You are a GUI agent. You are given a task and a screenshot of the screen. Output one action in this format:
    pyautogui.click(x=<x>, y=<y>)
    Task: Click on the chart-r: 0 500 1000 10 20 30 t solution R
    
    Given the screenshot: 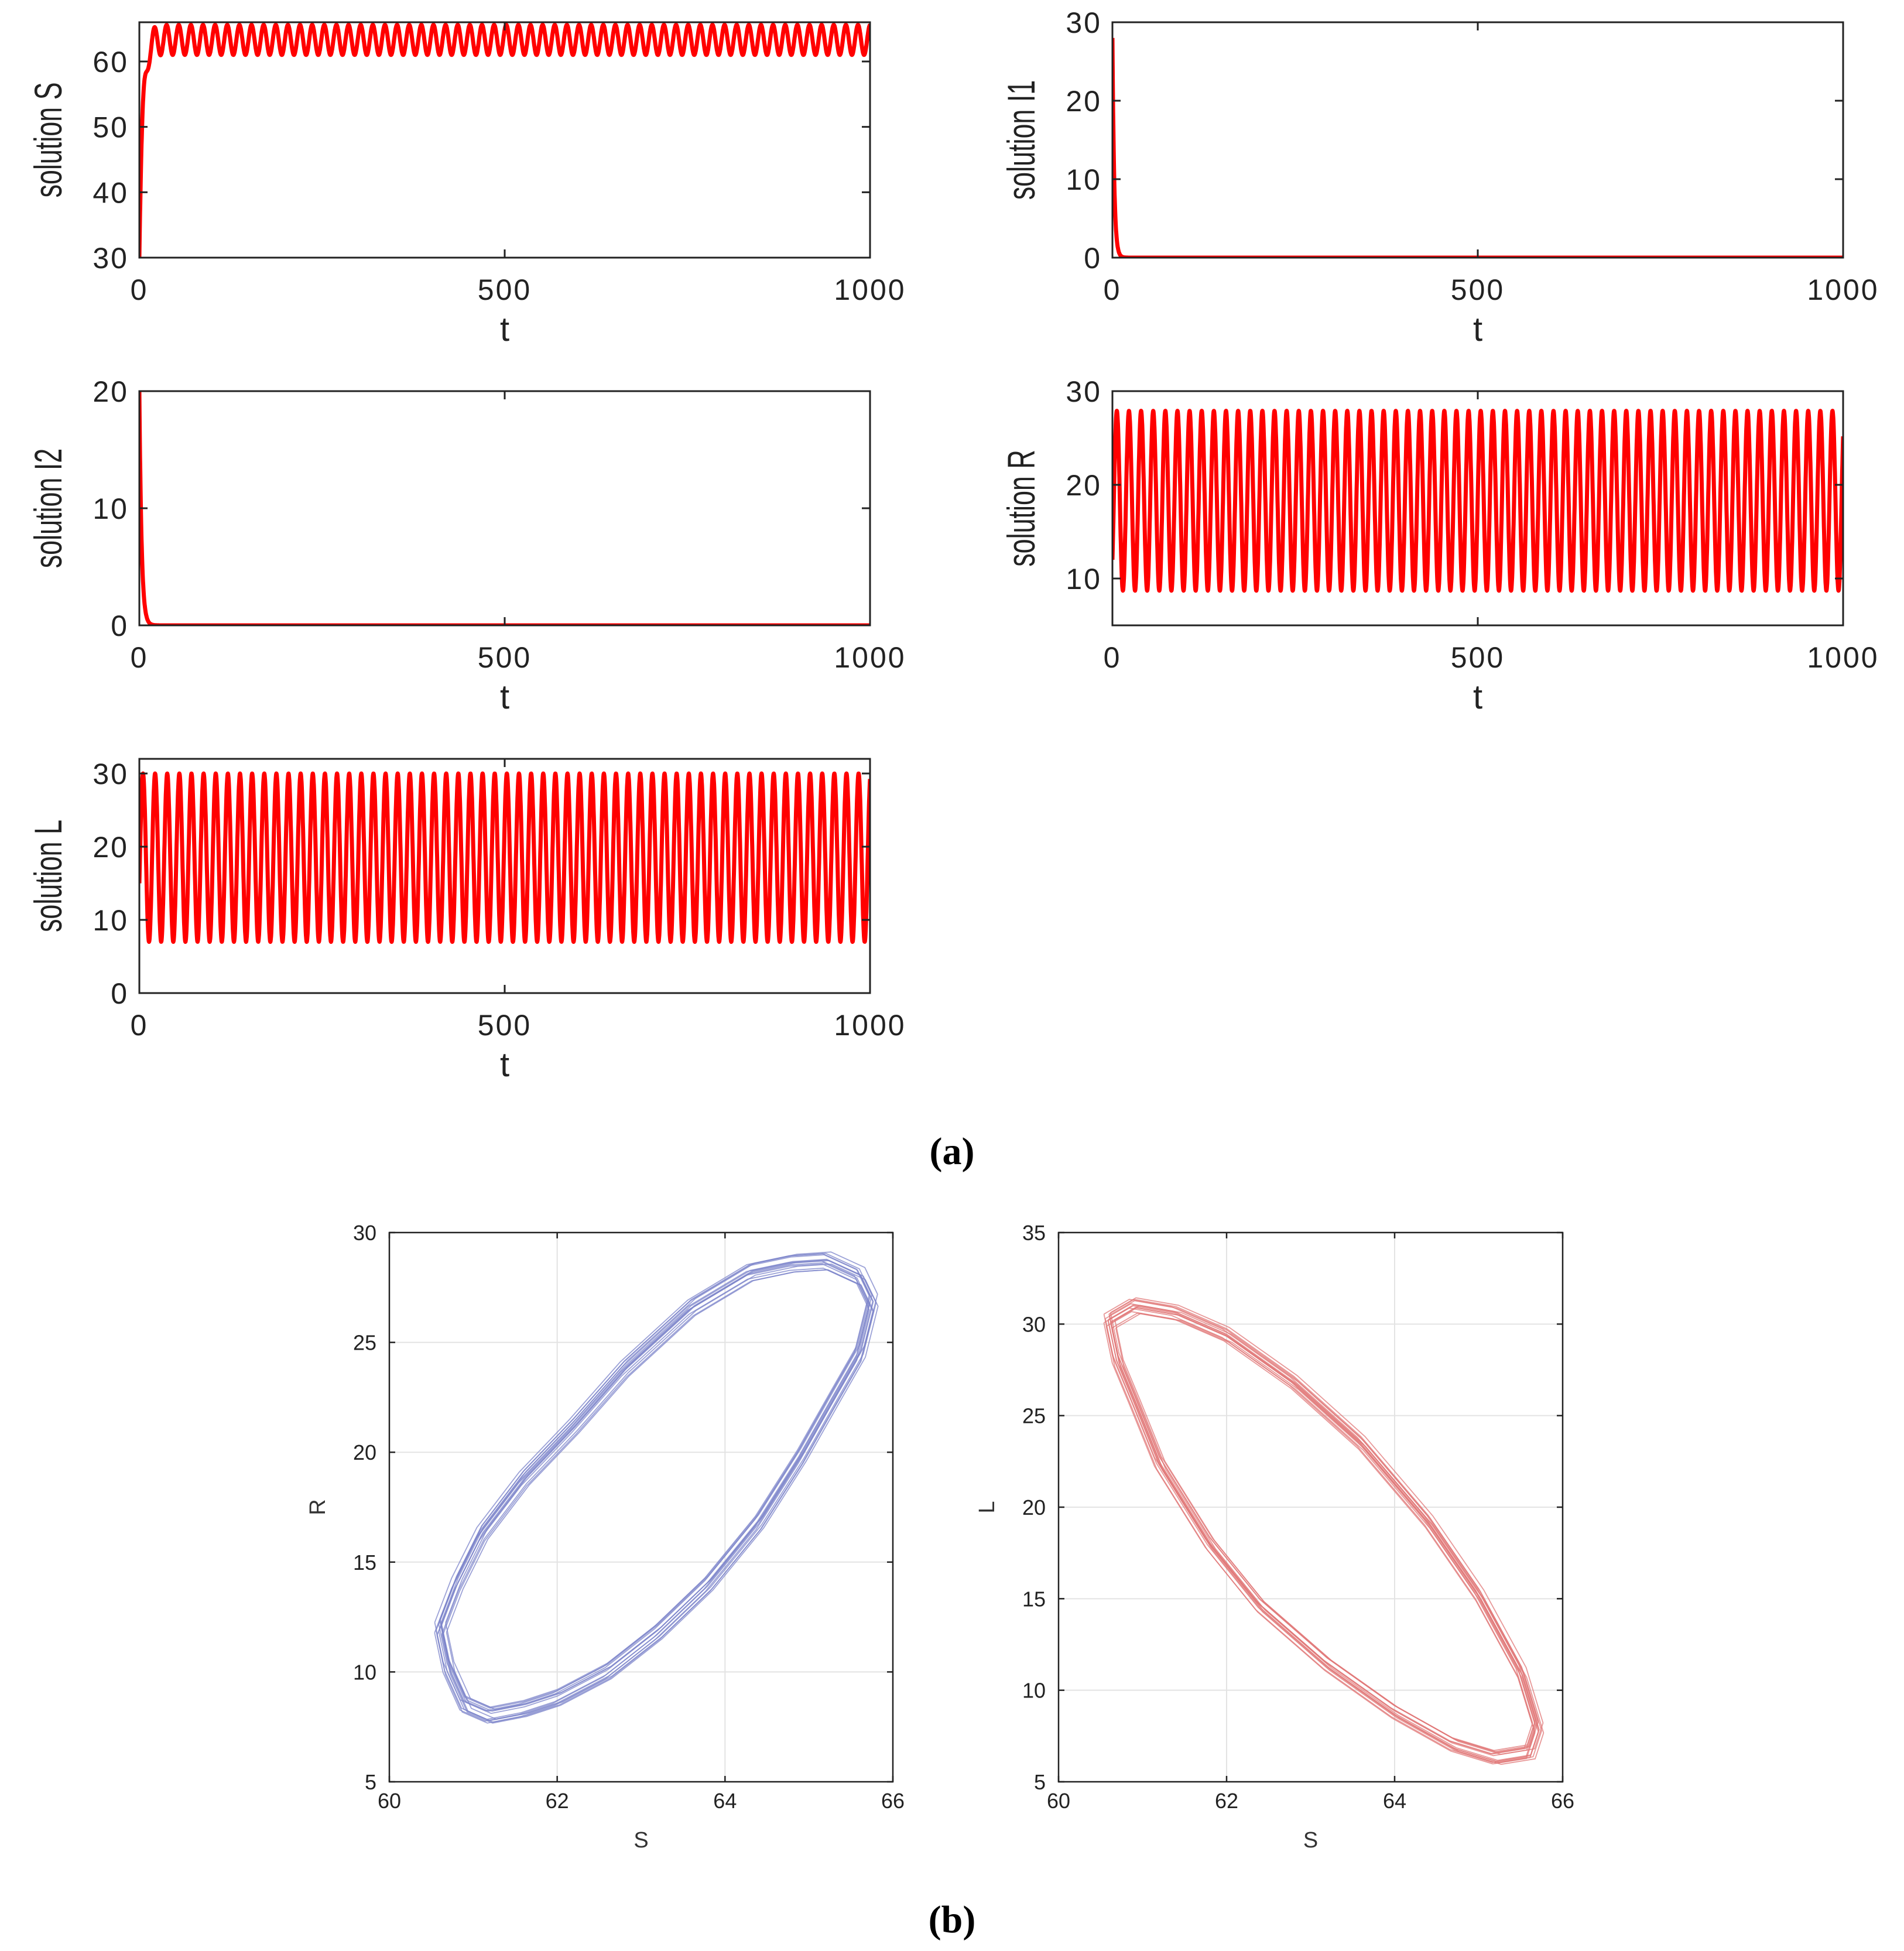 What is the action you would take?
    pyautogui.click(x=1439, y=545)
    